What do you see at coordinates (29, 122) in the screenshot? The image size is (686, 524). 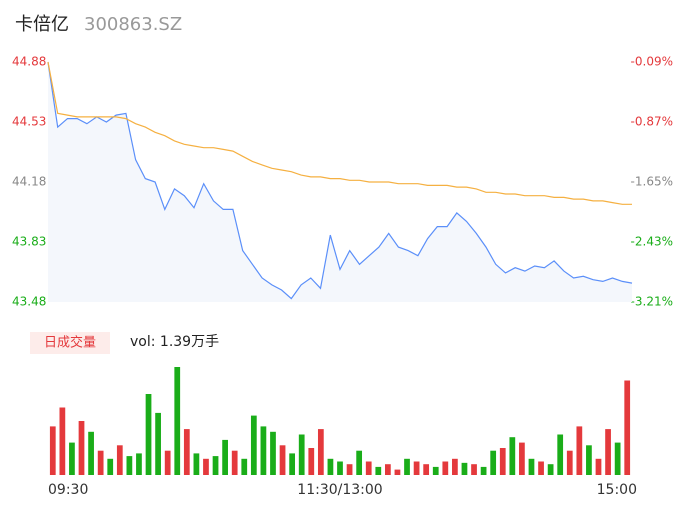 I see `y-tick-label: 44.53` at bounding box center [29, 122].